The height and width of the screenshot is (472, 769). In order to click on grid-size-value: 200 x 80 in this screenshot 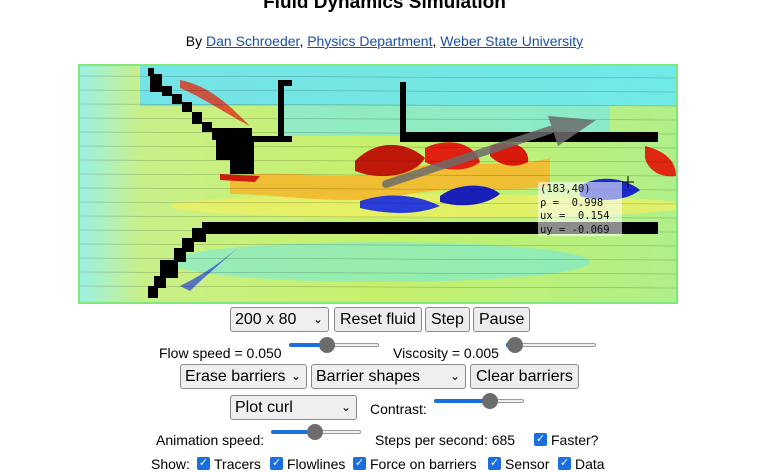, I will do `click(266, 319)`.